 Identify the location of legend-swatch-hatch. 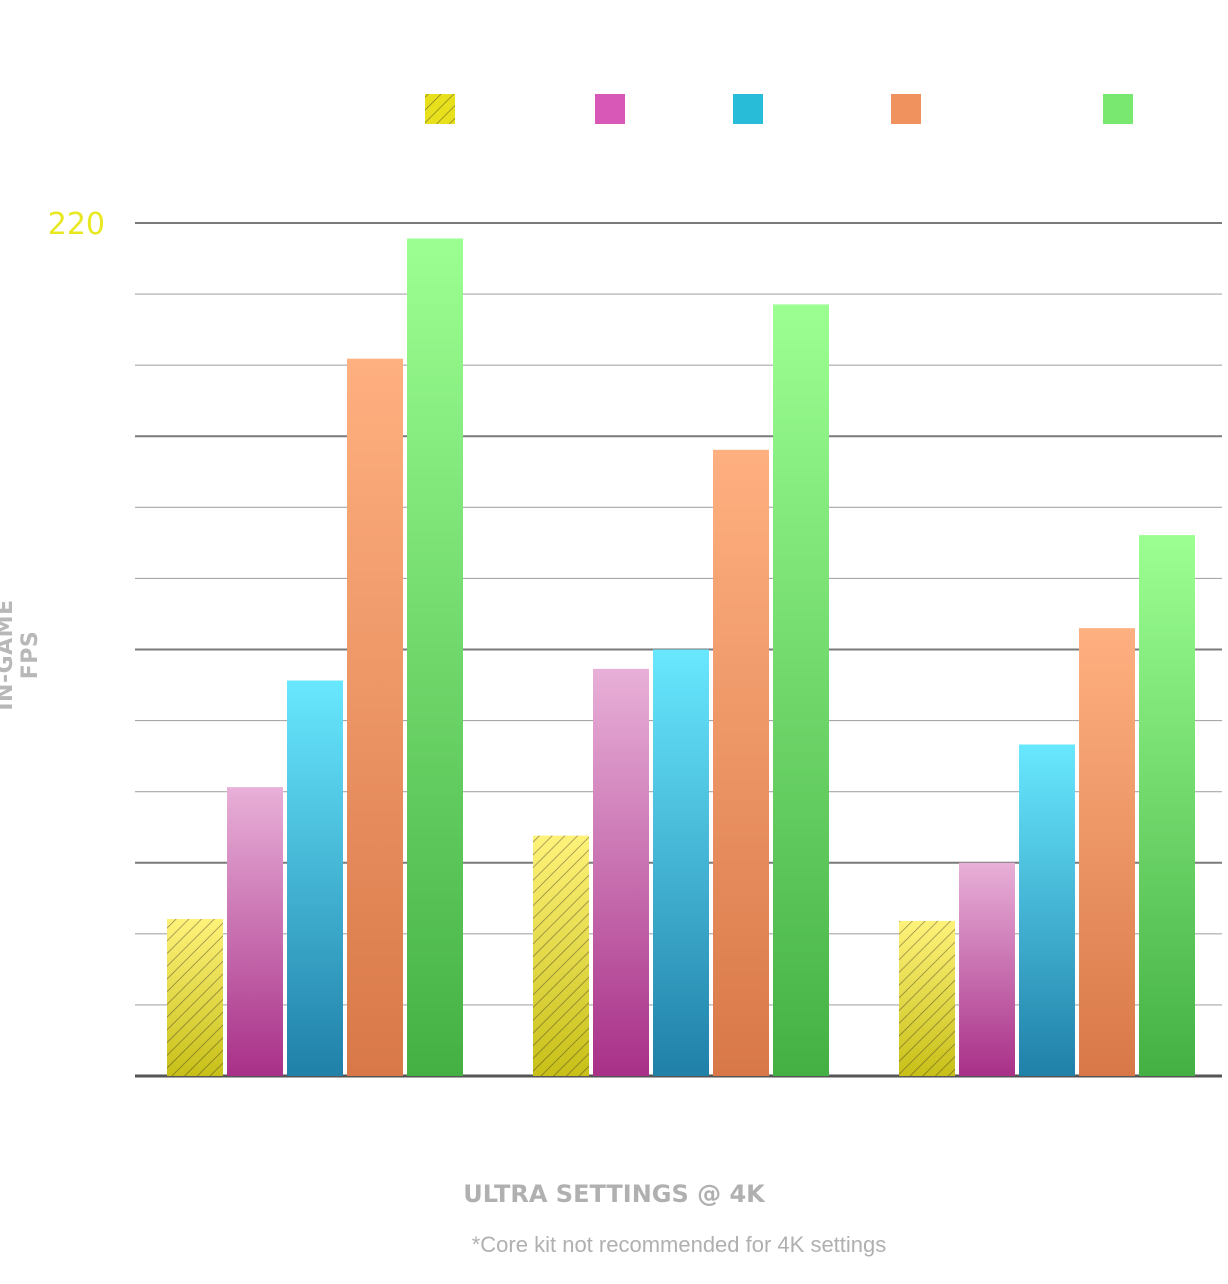
(440, 109).